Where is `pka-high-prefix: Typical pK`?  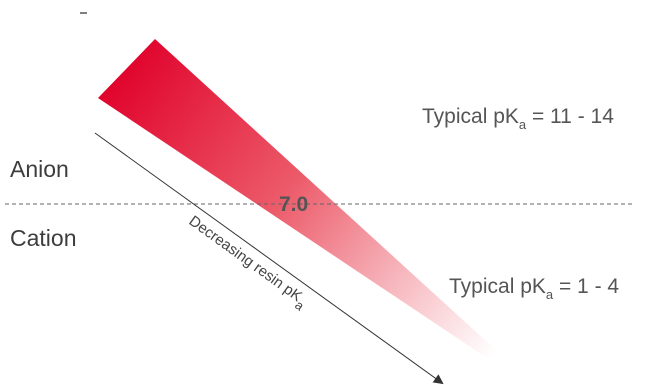 pka-high-prefix: Typical pK is located at coordinates (470, 116).